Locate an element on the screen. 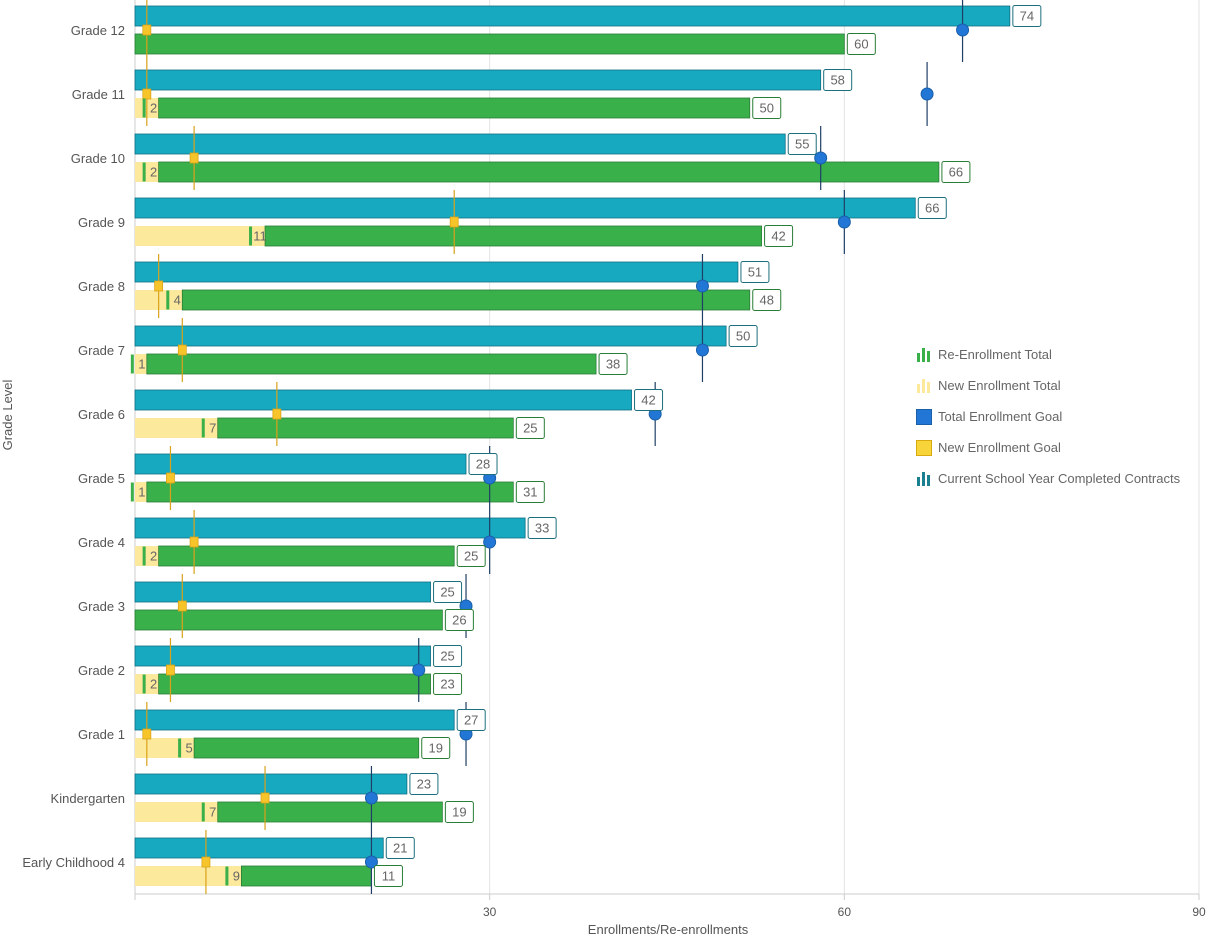  y-axis-title: Grade Level is located at coordinates (7, 414).